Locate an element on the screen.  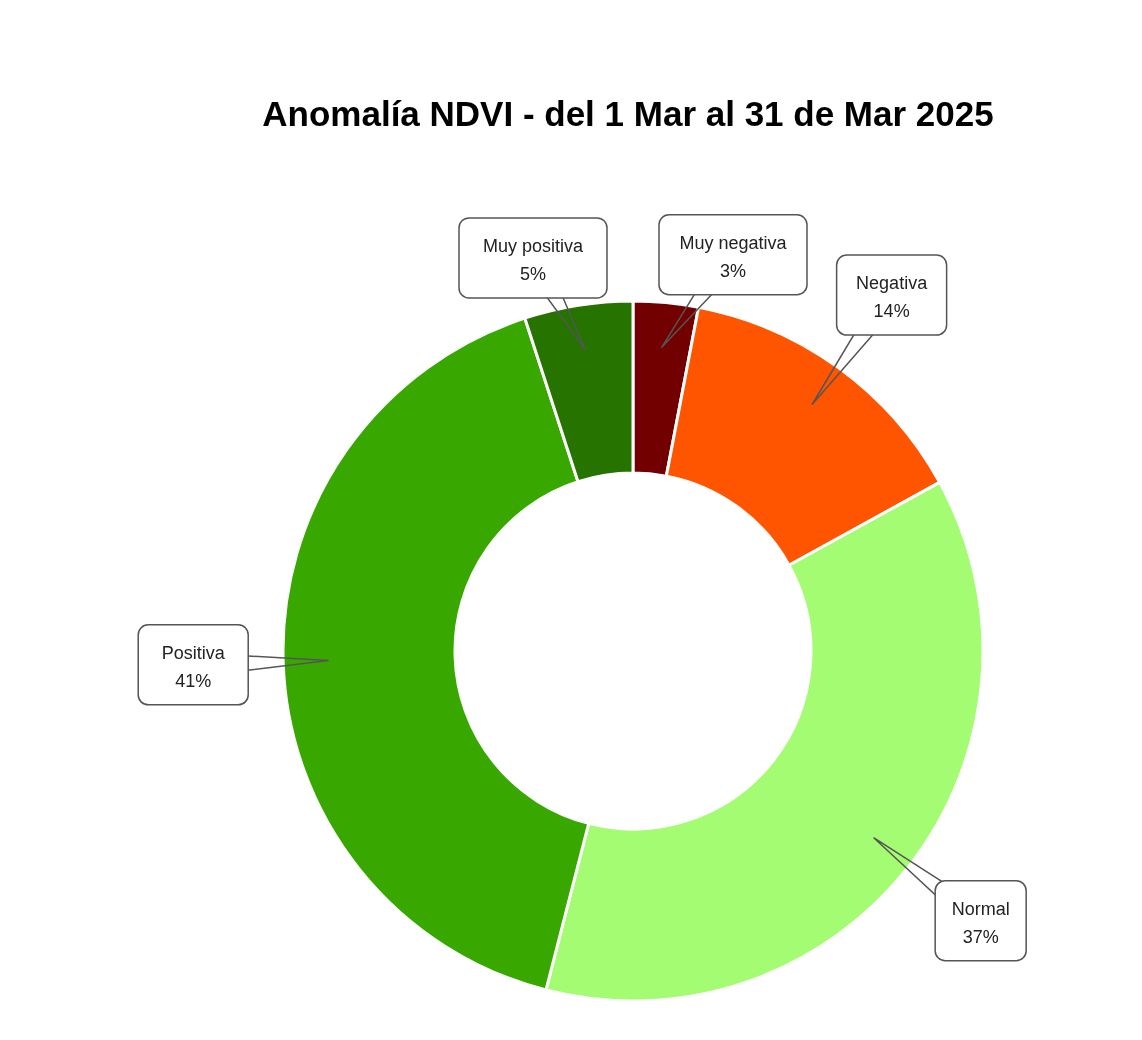
data-label: 14% is located at coordinates (891, 311).